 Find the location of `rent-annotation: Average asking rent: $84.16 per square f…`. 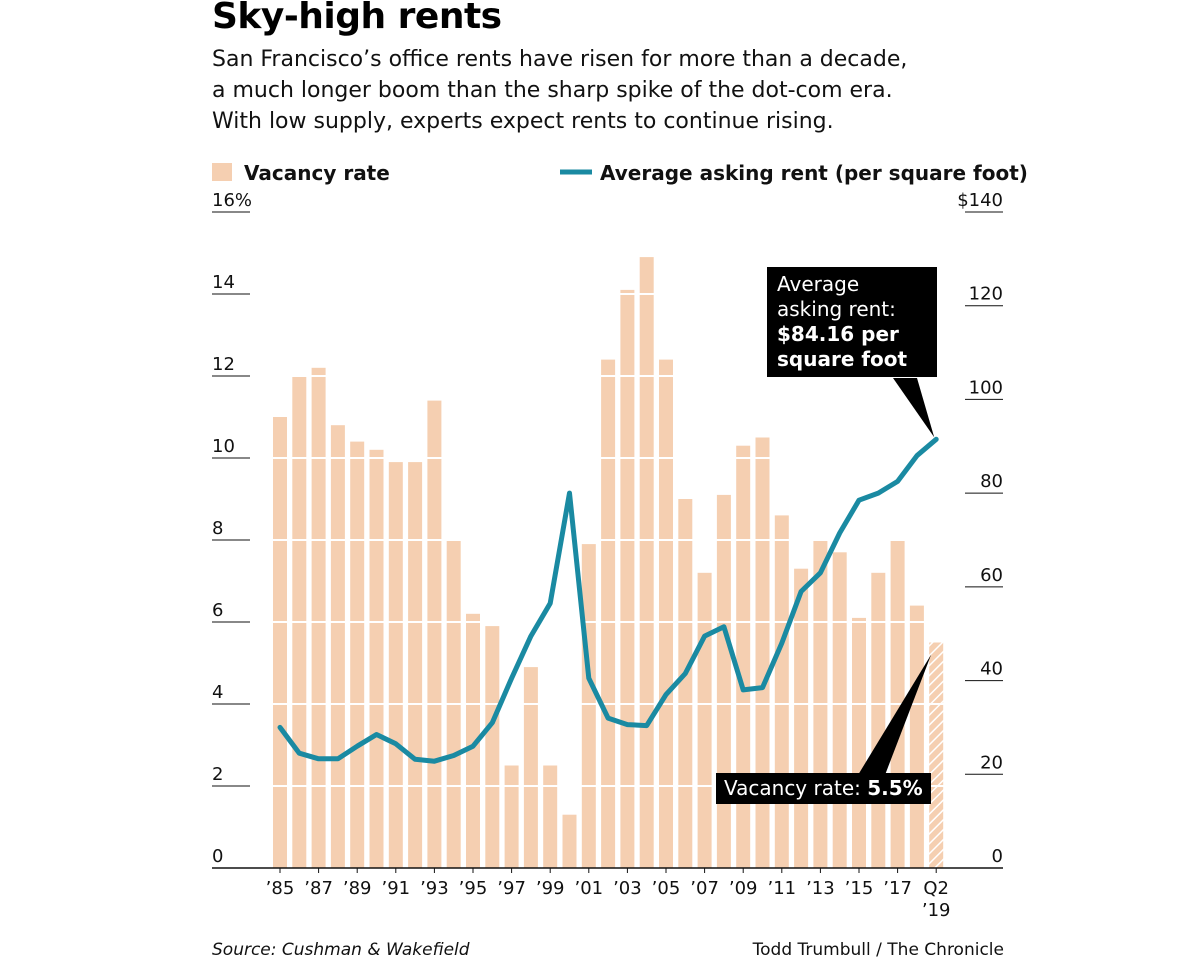

rent-annotation: Average asking rent: $84.16 per square f… is located at coordinates (852, 322).